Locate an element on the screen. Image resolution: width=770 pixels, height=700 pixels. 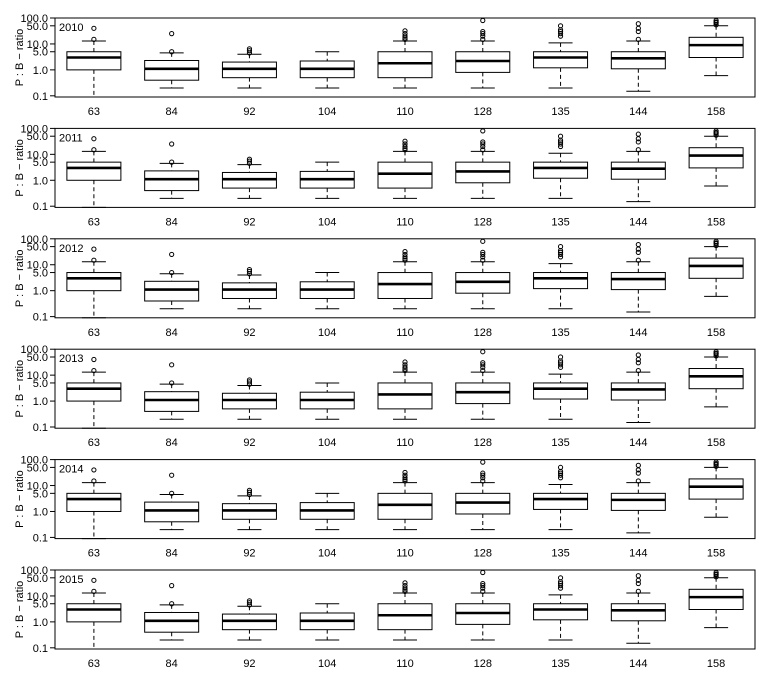
x-tick-label: 84 is located at coordinates (172, 443).